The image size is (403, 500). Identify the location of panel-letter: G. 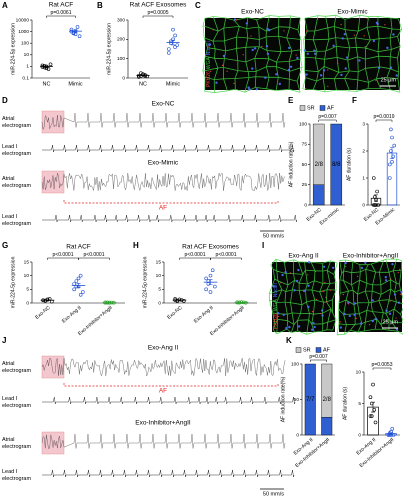
(5, 245).